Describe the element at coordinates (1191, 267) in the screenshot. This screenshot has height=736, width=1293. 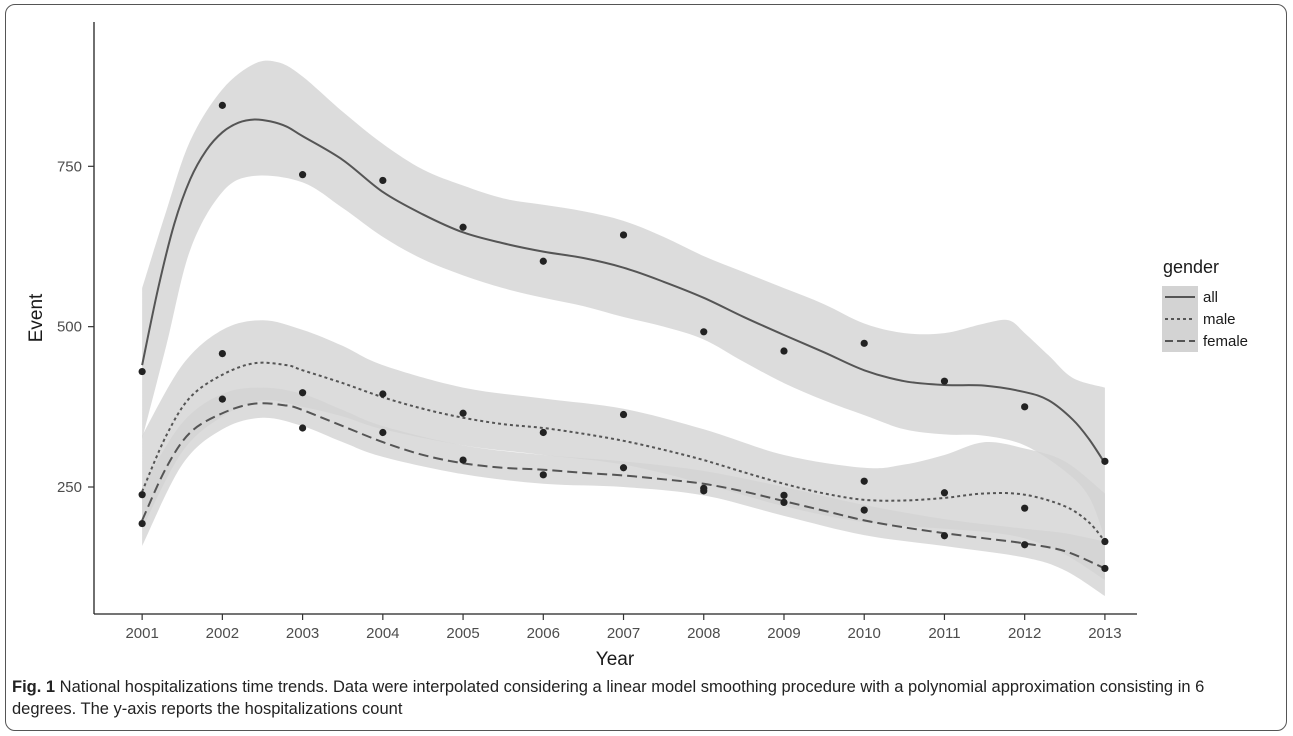
I see `legend-title: gender` at that location.